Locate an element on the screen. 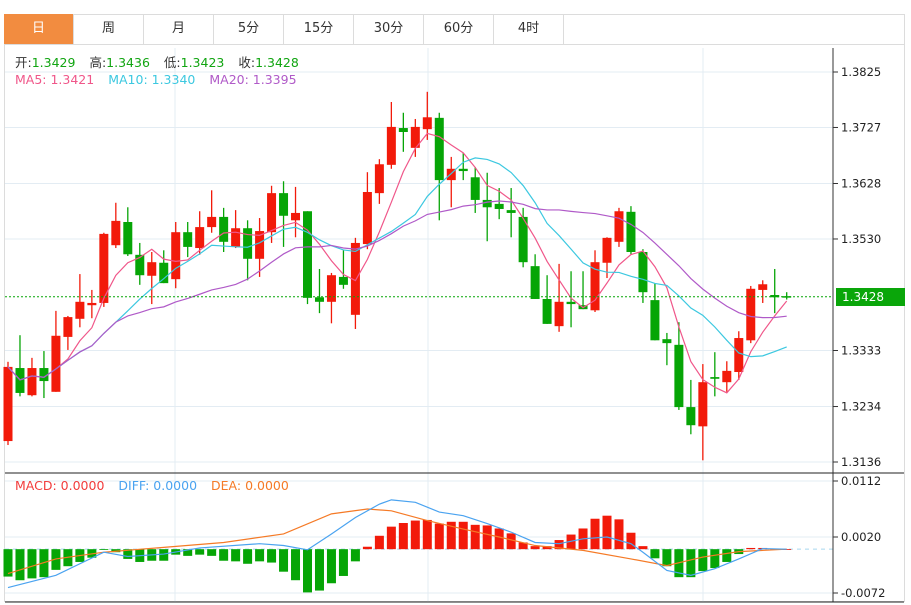  macd-pane is located at coordinates (418, 546).